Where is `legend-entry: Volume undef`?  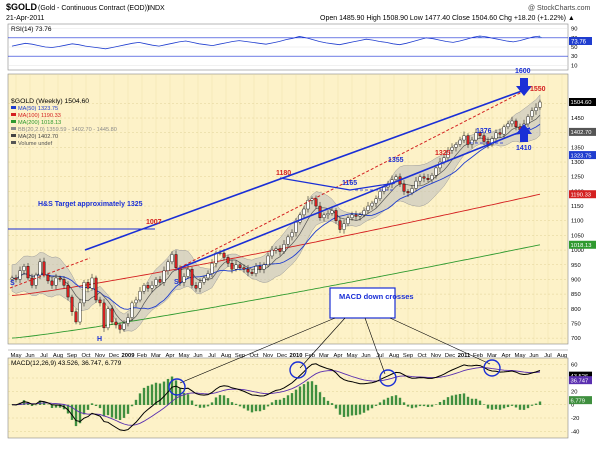 legend-entry: Volume undef is located at coordinates (35, 144).